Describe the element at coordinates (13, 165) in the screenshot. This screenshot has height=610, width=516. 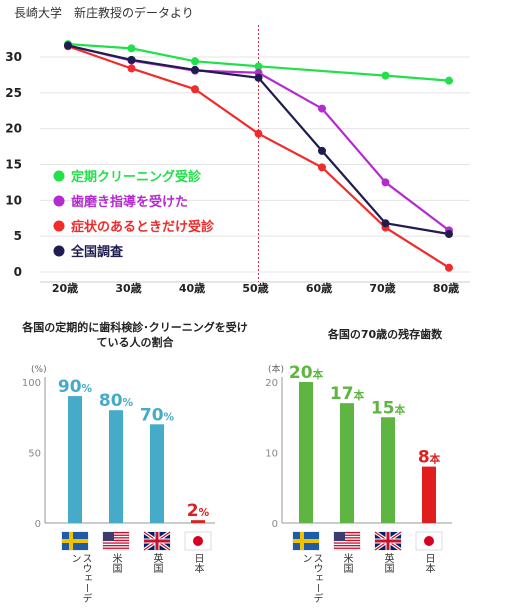
I see `line-chart-y-tick: 15` at that location.